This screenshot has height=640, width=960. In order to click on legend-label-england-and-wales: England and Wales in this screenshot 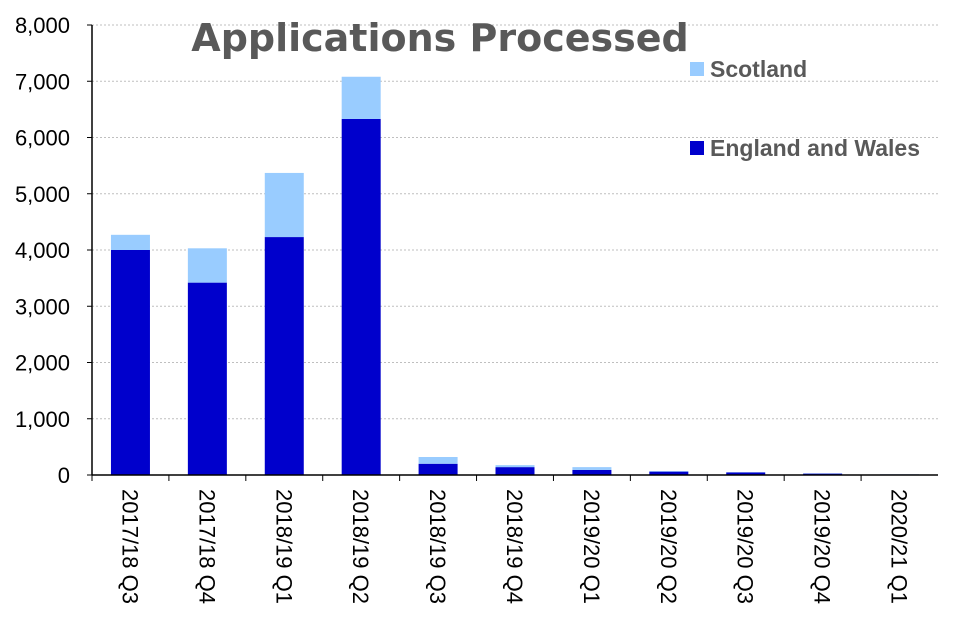, I will do `click(815, 148)`.